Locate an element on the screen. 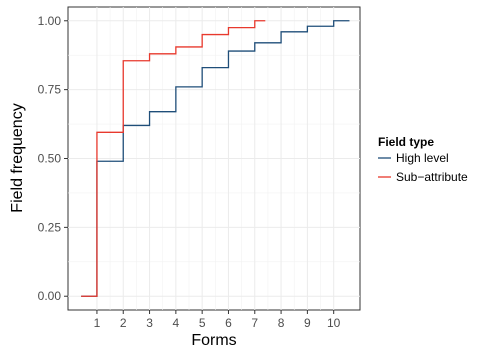 Image resolution: width=484 pixels, height=350 pixels. y-axis-ticks: 0.00 0.25 0.50 0.75 1.00 is located at coordinates (53, 158).